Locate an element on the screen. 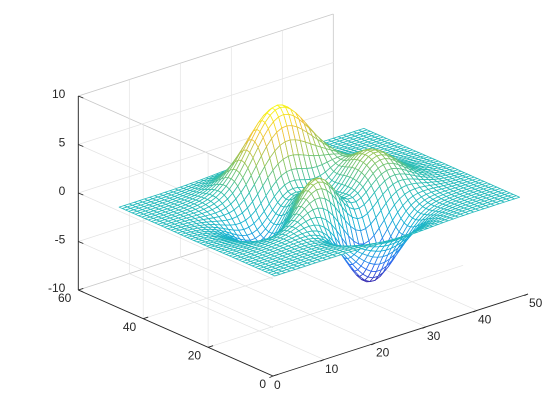  z-tick-label: -10 is located at coordinates (57, 288).